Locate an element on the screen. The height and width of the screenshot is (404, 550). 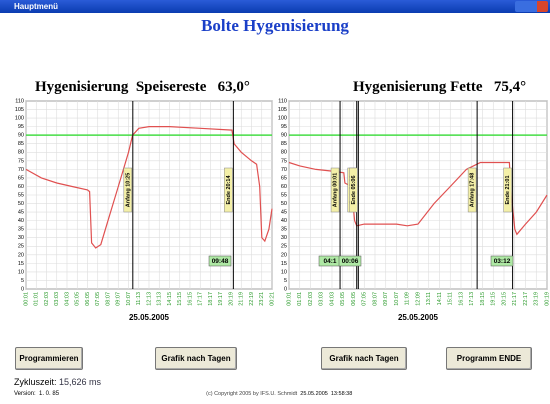
y-tick-label: 15 is located at coordinates (21, 264).